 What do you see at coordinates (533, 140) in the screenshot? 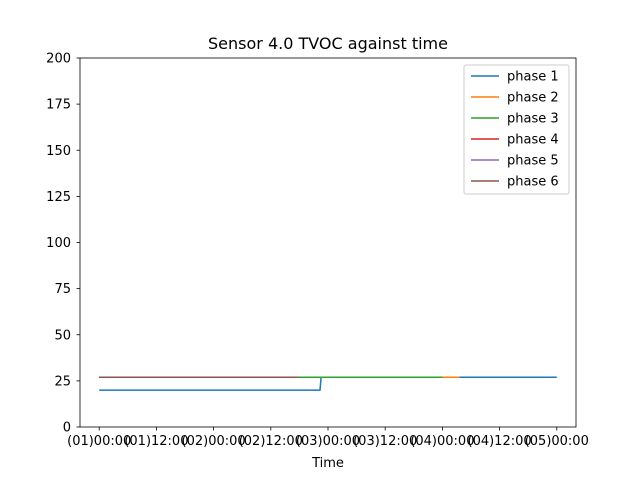
I see `legend-label-phase-4: phase 4` at bounding box center [533, 140].